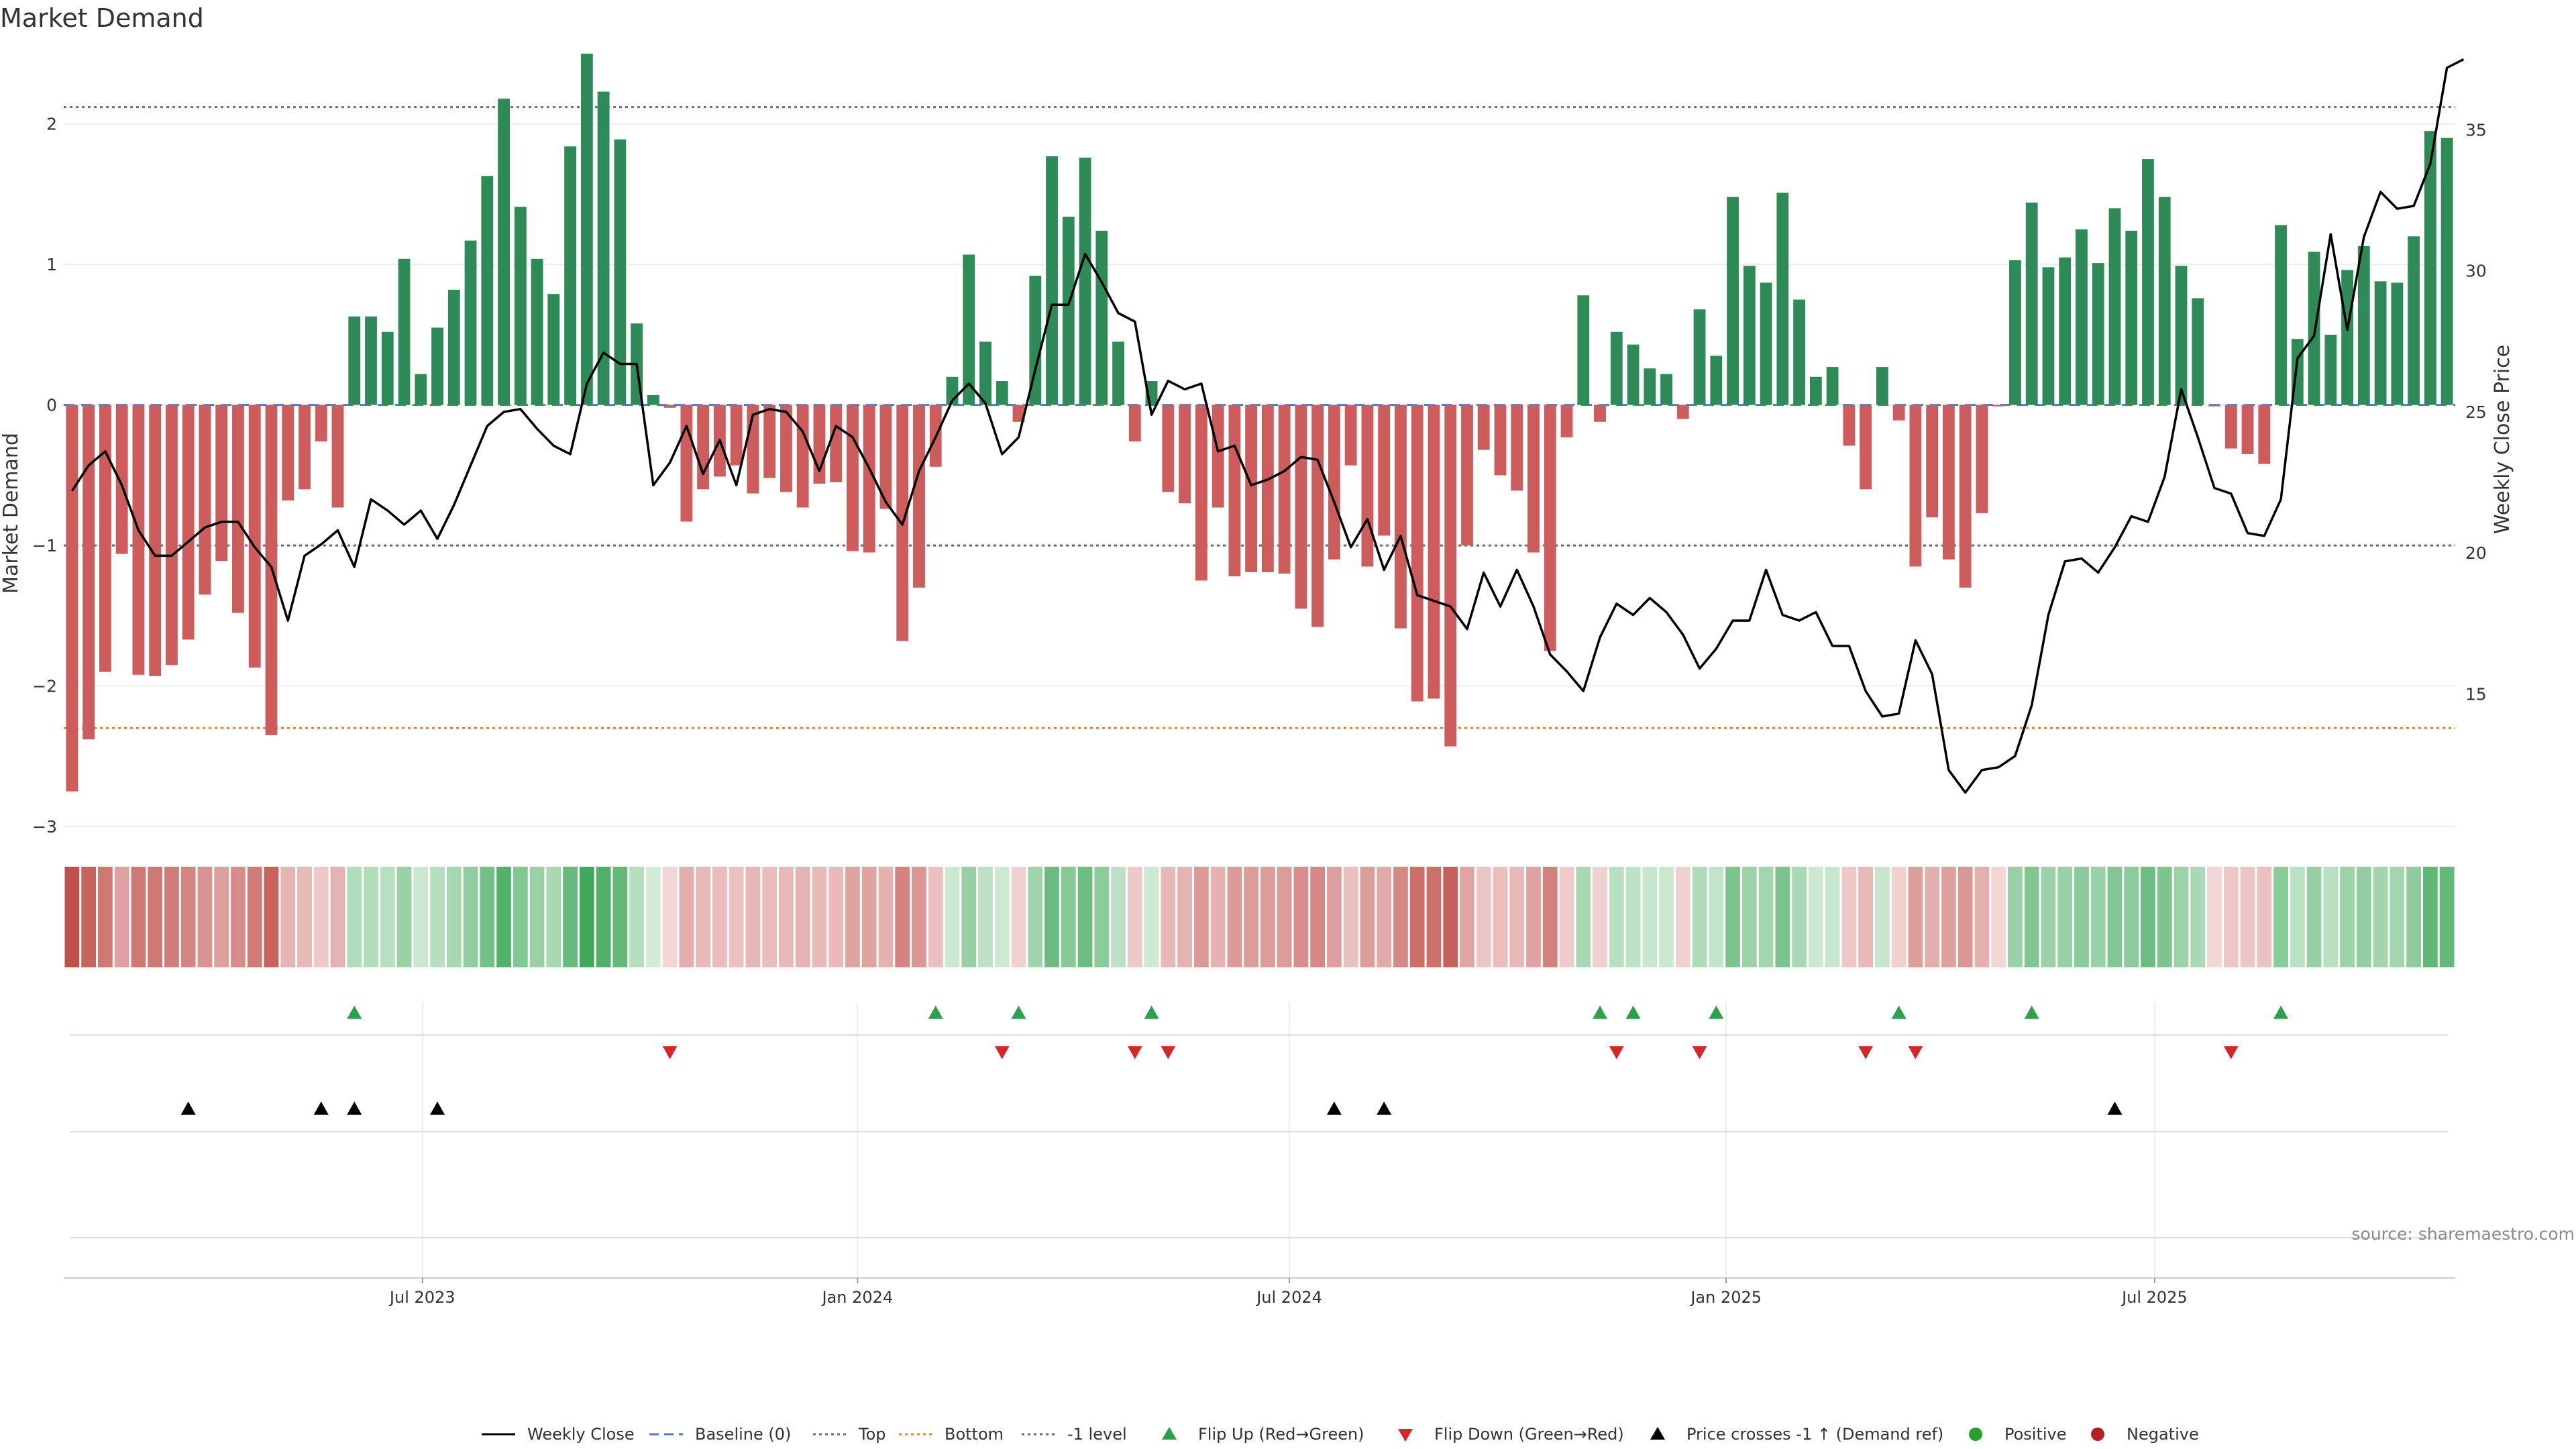 The height and width of the screenshot is (1449, 2576). What do you see at coordinates (2097, 1434) in the screenshot?
I see `legend-swatch` at bounding box center [2097, 1434].